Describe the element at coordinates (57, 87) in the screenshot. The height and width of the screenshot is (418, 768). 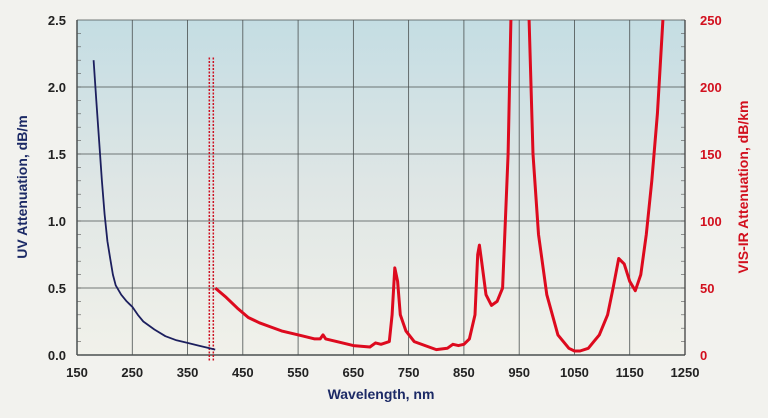
I see `y-left-tick-label: 2.0` at that location.